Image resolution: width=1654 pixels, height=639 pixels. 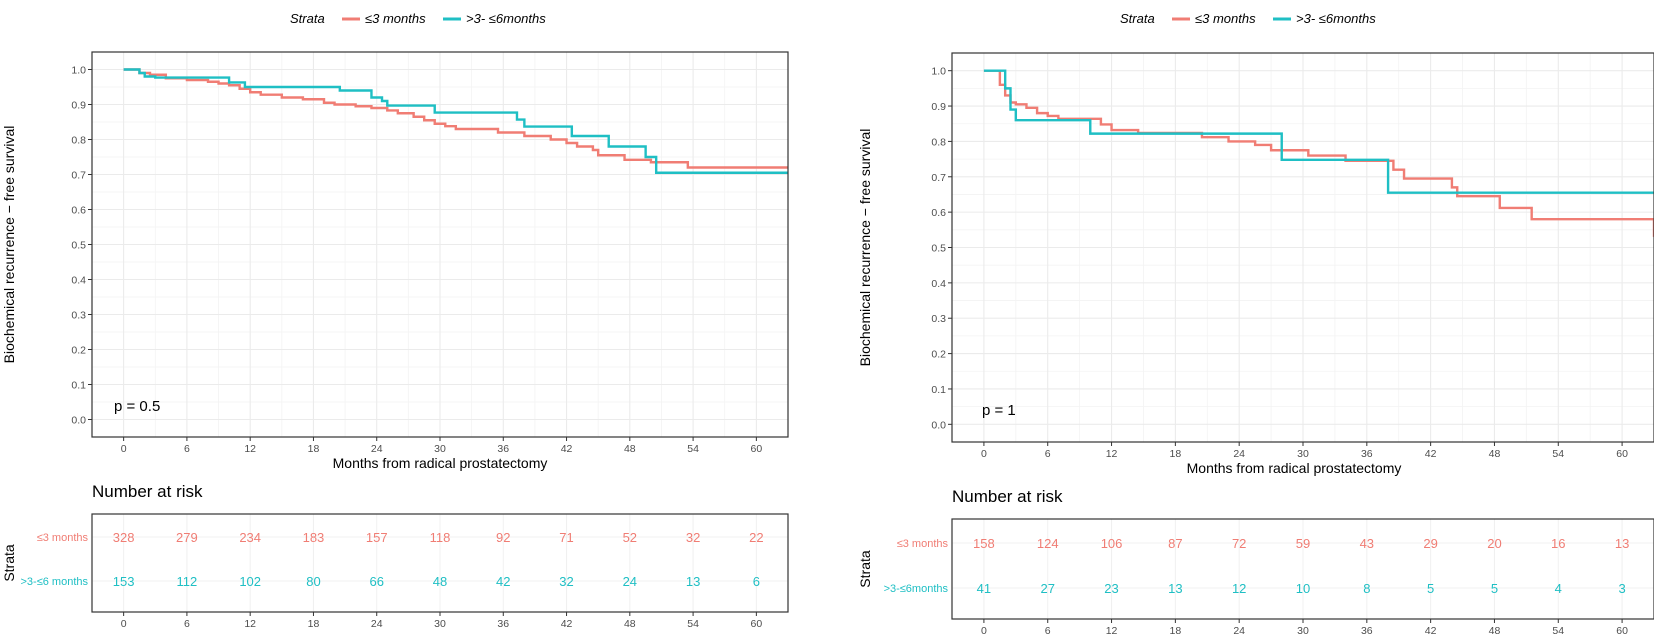 I want to click on y-tick-label: 0.6, so click(x=78, y=211).